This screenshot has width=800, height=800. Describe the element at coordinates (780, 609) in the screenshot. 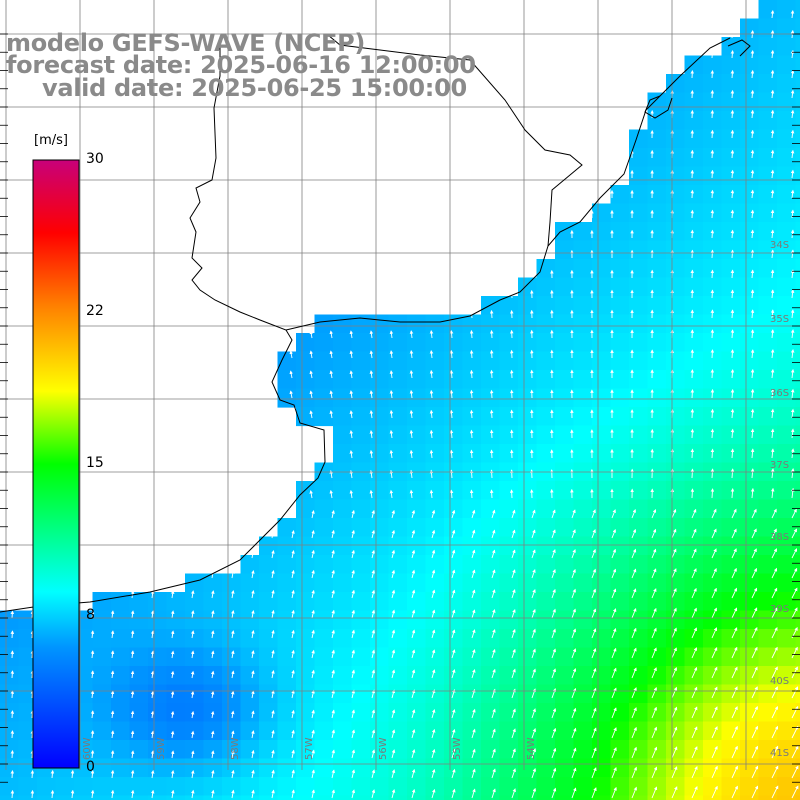

I see `lat-label-39s: 39S` at that location.